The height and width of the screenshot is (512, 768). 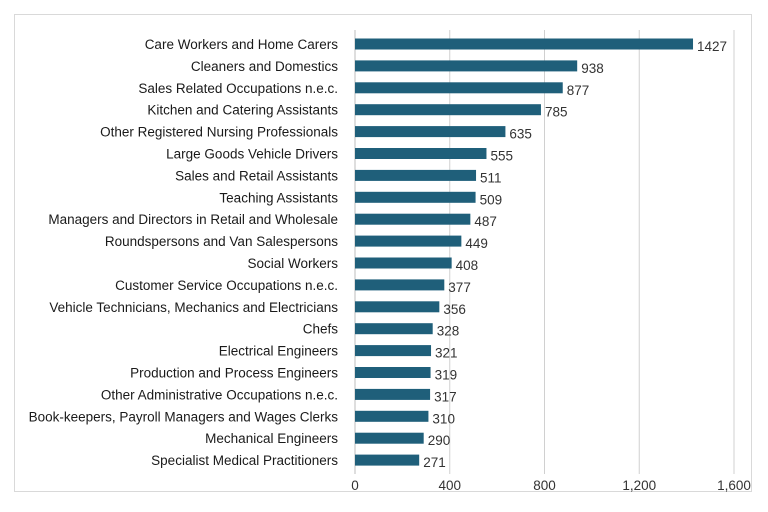 What do you see at coordinates (501, 156) in the screenshot?
I see `value-label: 555` at bounding box center [501, 156].